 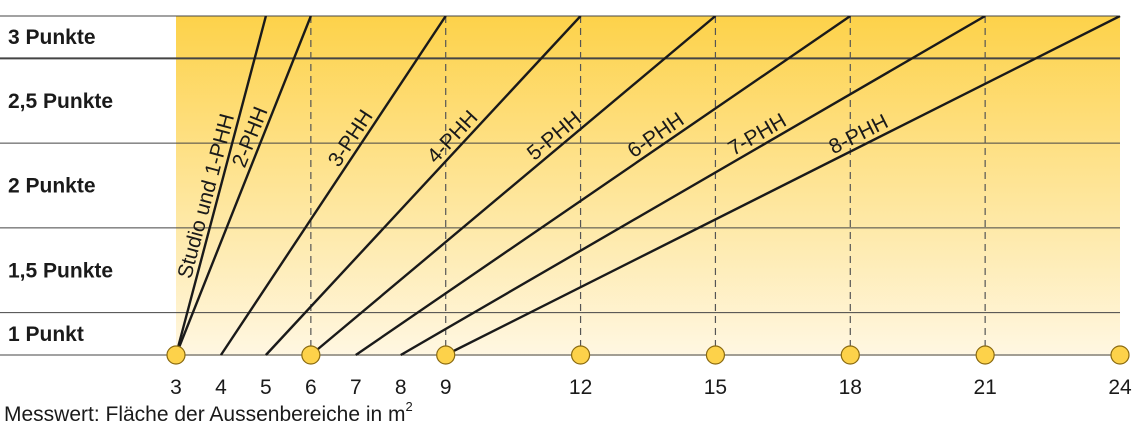 I want to click on x-axis-label-text: Messwert: Fläche der Aussenbereiche in m, so click(x=205, y=414).